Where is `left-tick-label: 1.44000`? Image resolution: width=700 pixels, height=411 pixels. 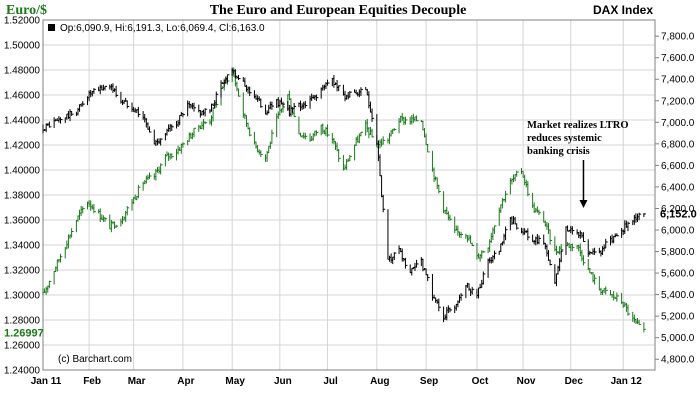
left-tick-label: 1.44000 is located at coordinates (22, 121).